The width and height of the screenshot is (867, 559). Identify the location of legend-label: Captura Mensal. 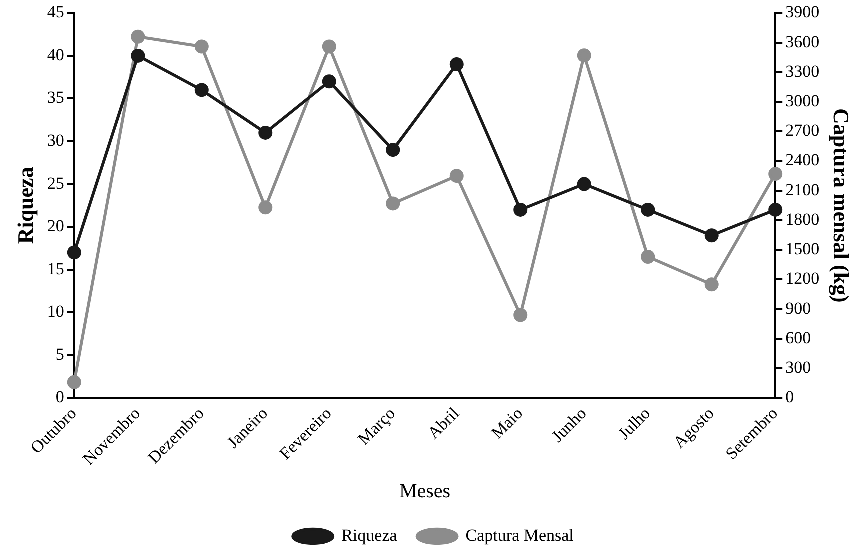
(520, 535).